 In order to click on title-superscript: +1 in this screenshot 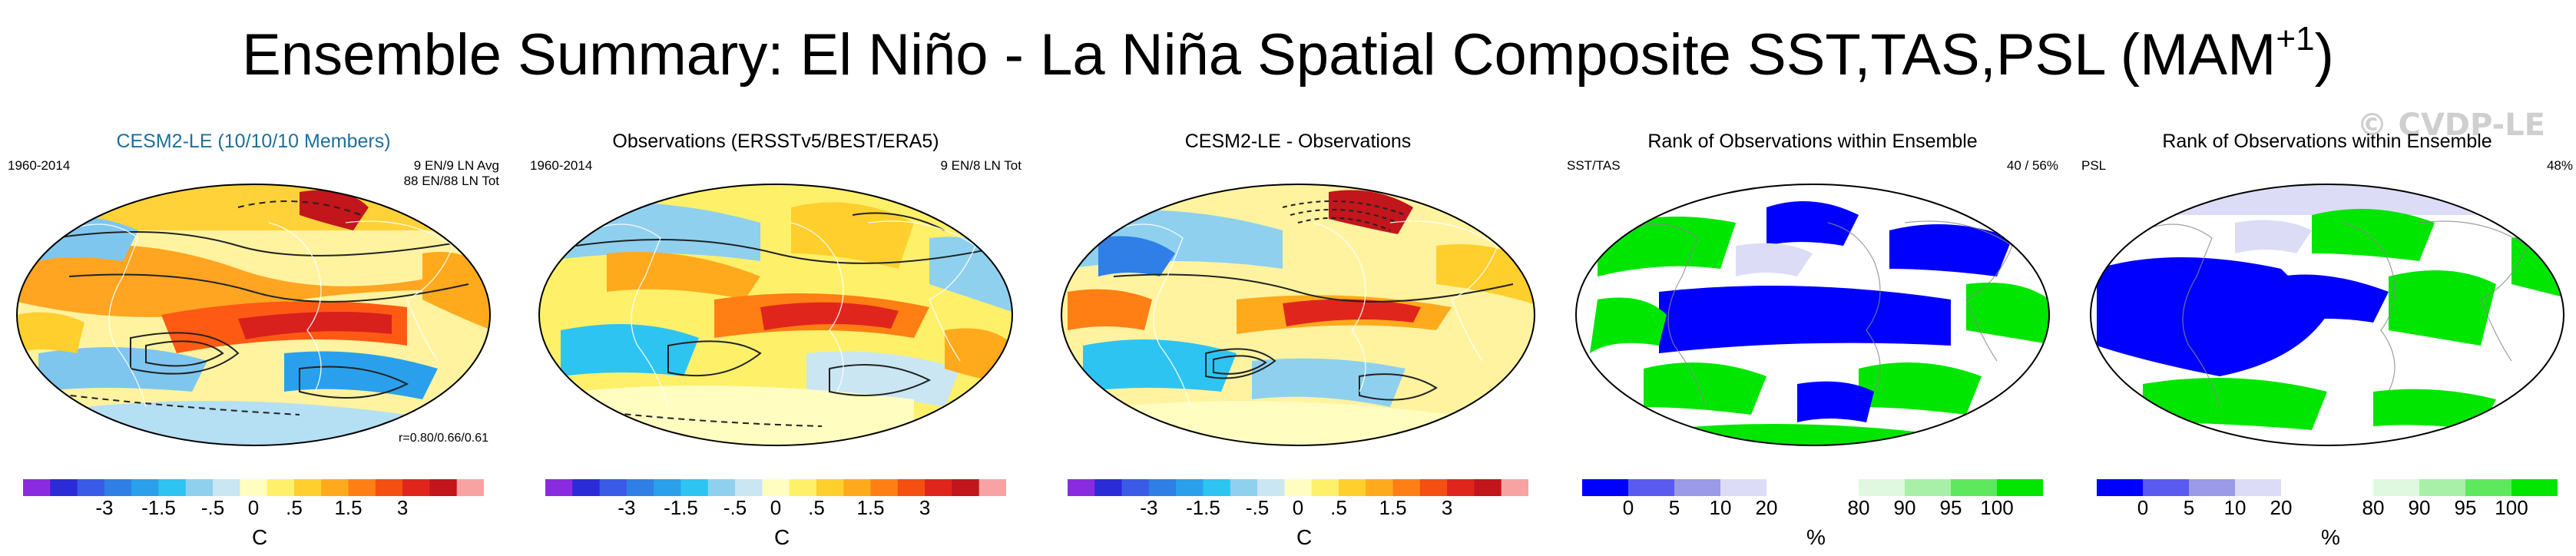, I will do `click(2295, 38)`.